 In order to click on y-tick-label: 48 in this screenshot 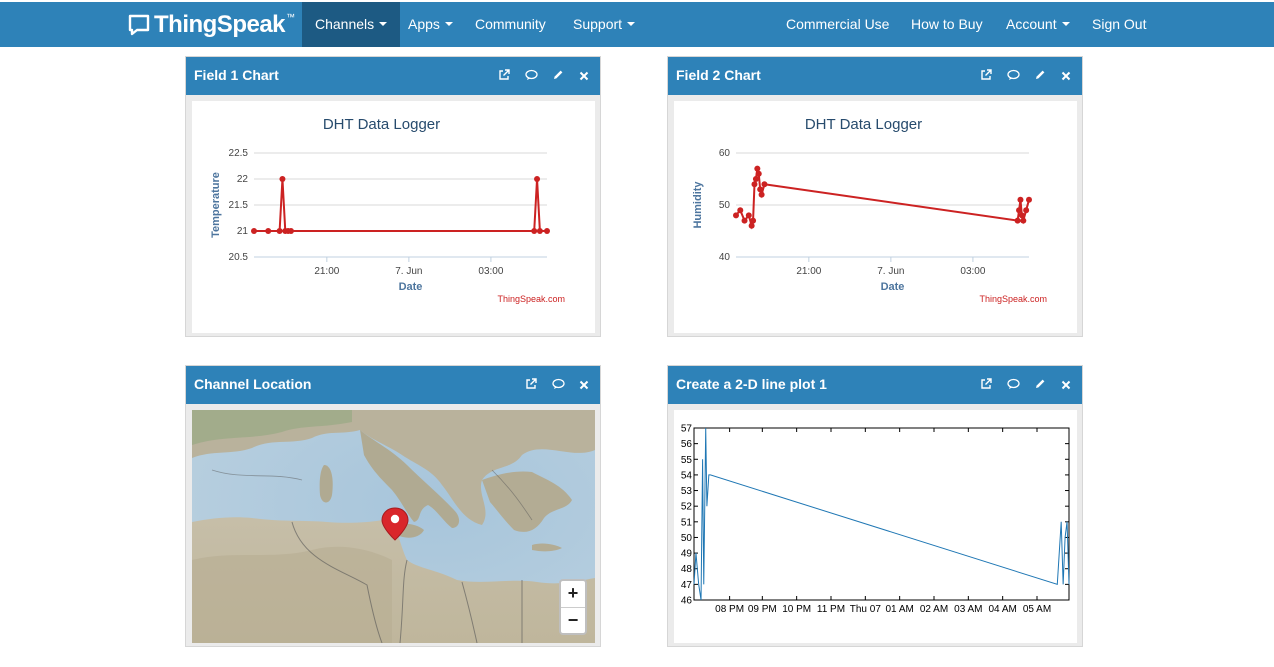, I will do `click(687, 569)`.